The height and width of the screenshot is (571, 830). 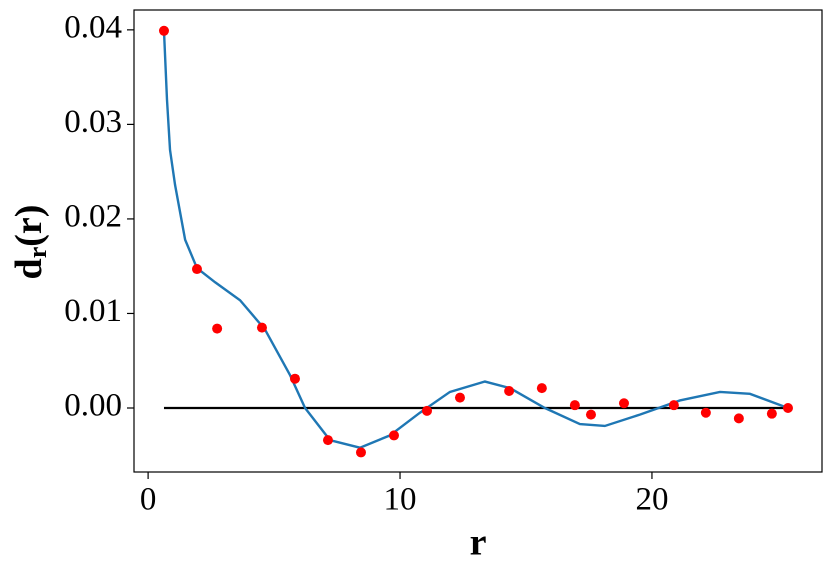 I want to click on y-label-sub: r, so click(x=37, y=253).